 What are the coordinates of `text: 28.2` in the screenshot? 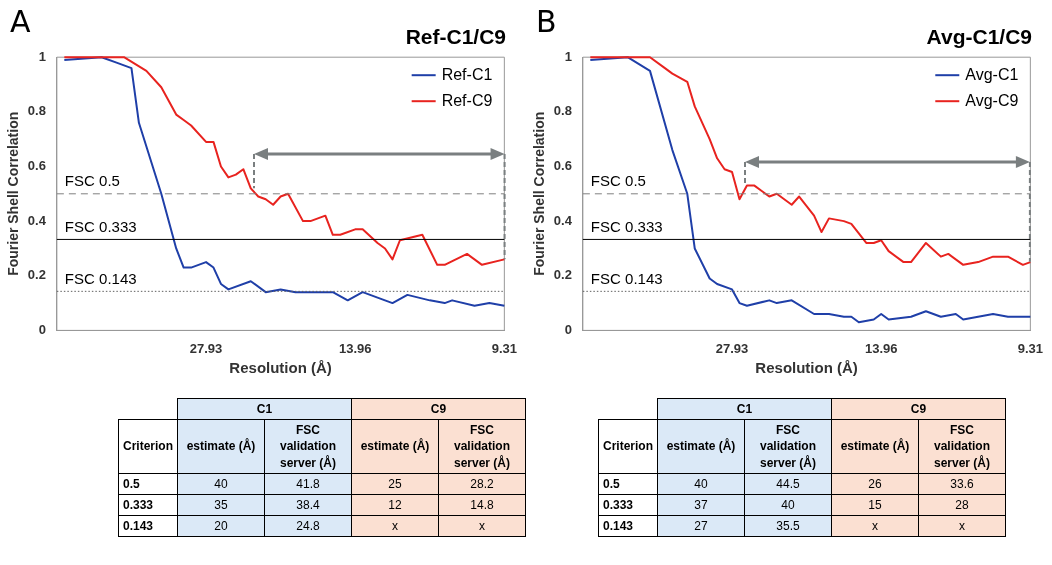 It's located at (482, 484).